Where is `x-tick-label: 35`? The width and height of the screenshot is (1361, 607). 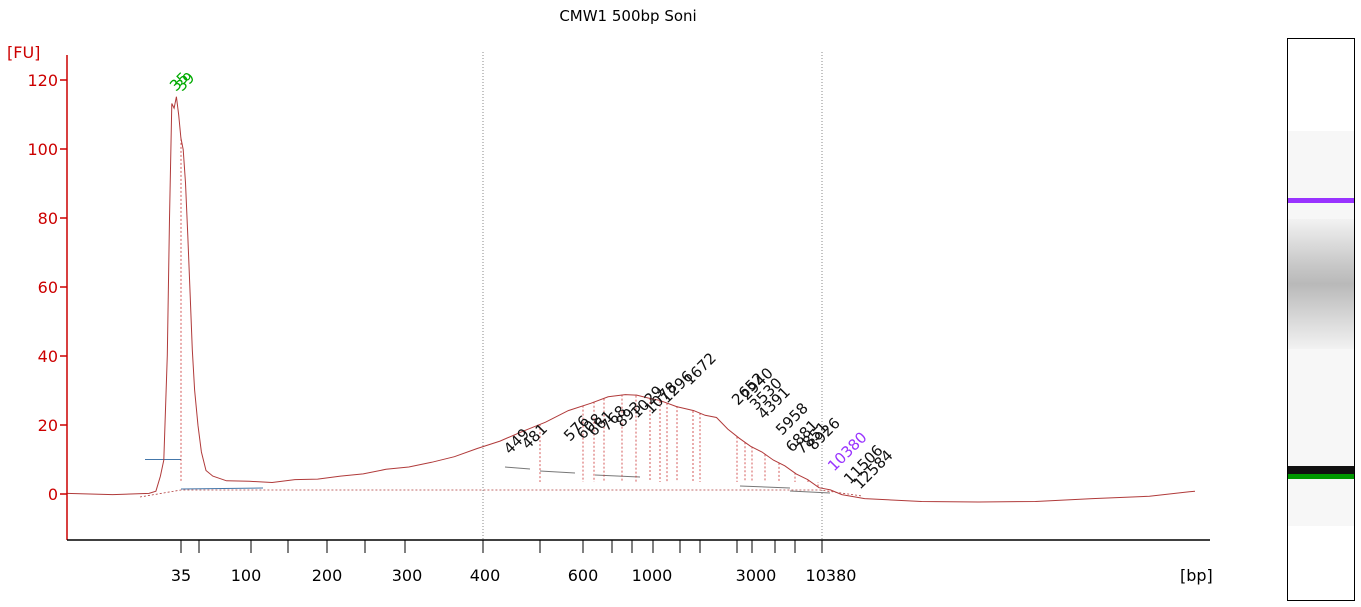 x-tick-label: 35 is located at coordinates (181, 575).